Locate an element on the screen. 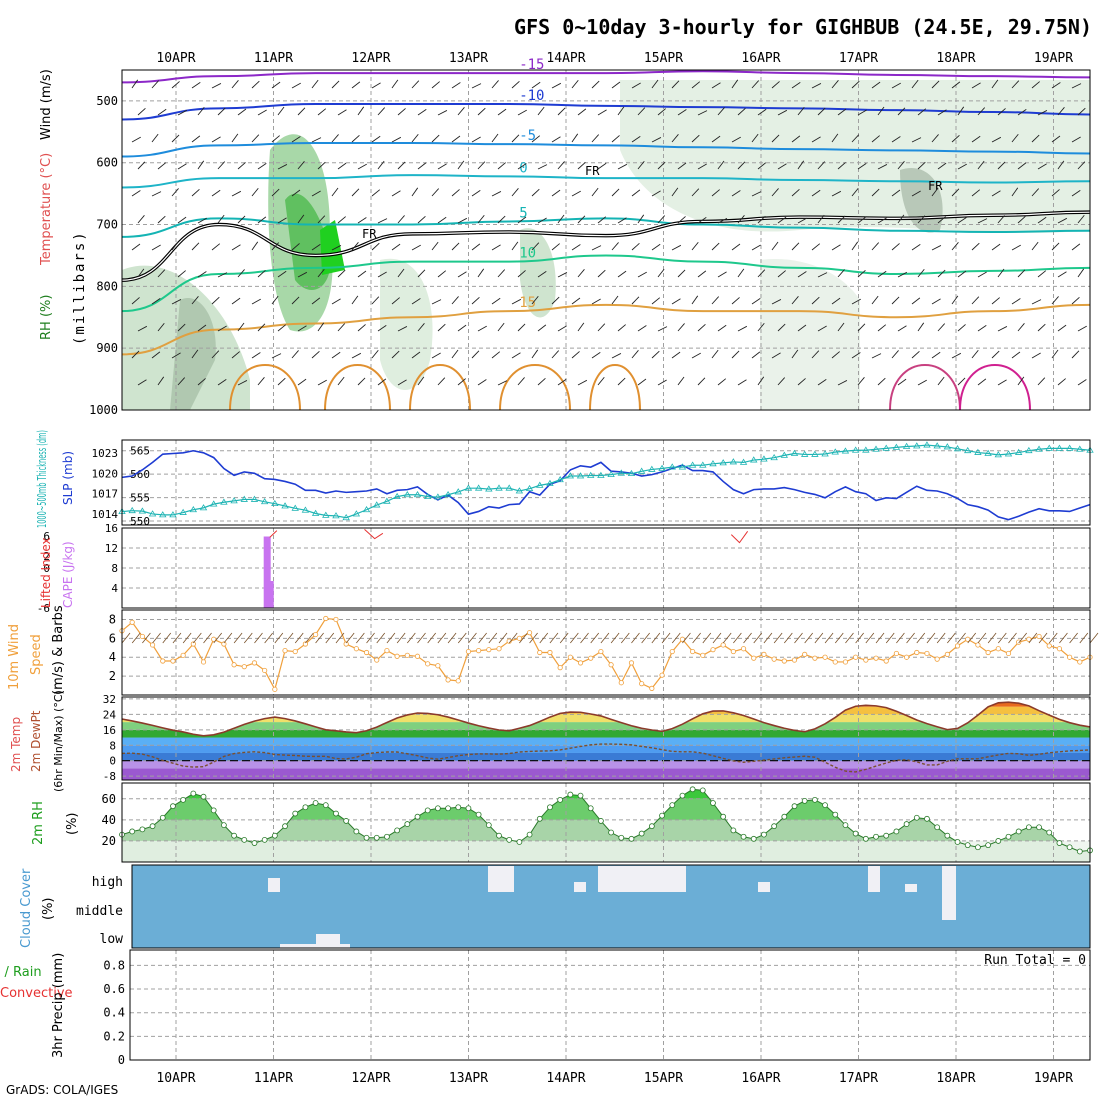  cloud-cover-panel: high middle low is located at coordinates (583, 906).